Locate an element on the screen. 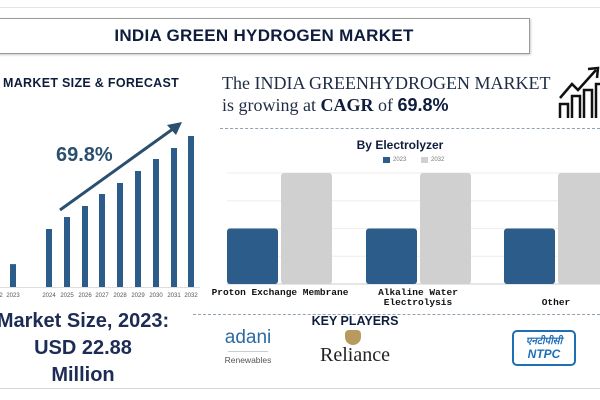 The width and height of the screenshot is (600, 400). adani-logo: adani Renewables is located at coordinates (248, 346).